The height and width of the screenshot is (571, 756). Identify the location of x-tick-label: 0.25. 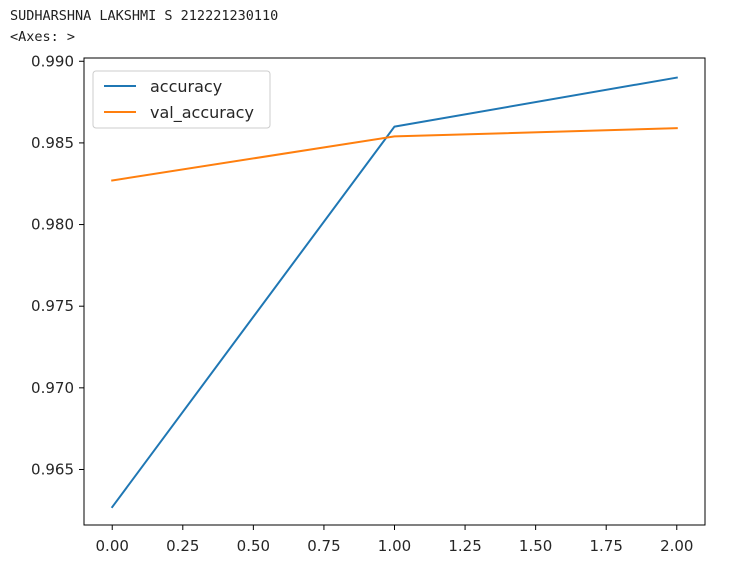
(182, 546).